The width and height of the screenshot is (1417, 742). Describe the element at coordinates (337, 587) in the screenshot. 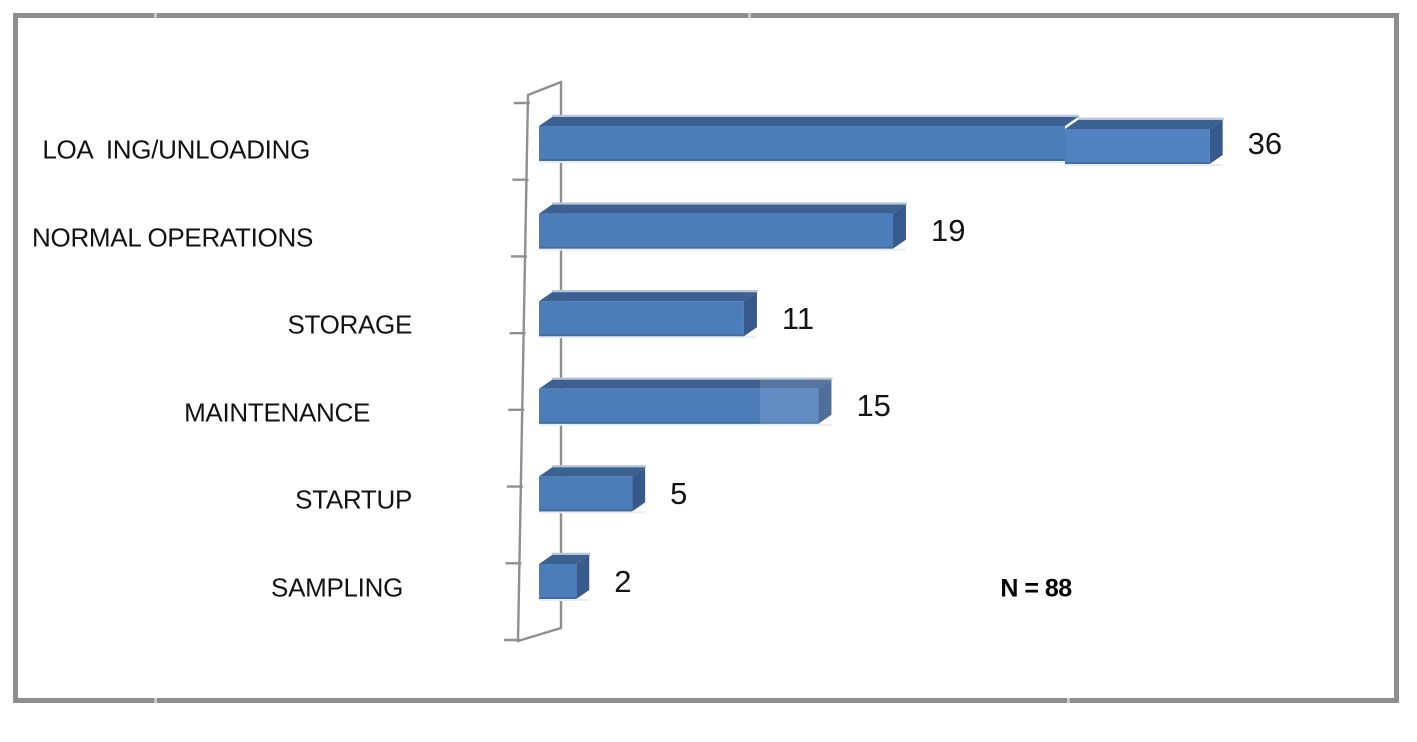

I see `category-label-sampling: SAMPLING` at that location.